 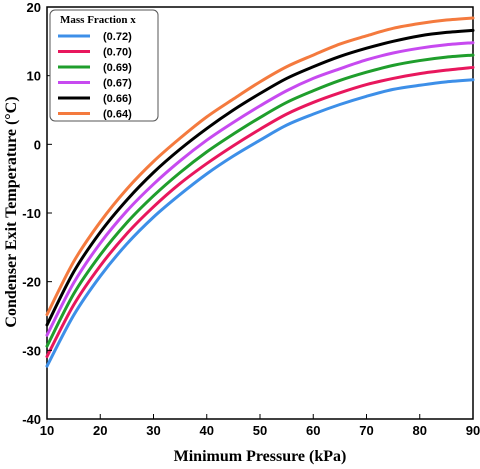 I want to click on legend-label: (0.72), so click(x=117, y=37).